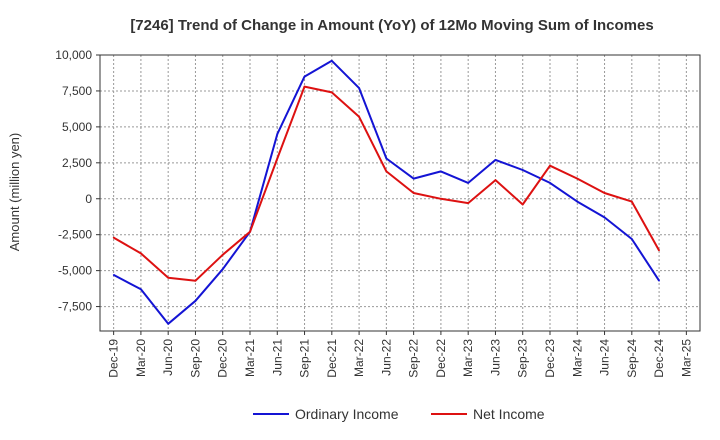 The height and width of the screenshot is (440, 720). Describe the element at coordinates (359, 358) in the screenshot. I see `x-tick-label: Mar-22` at that location.